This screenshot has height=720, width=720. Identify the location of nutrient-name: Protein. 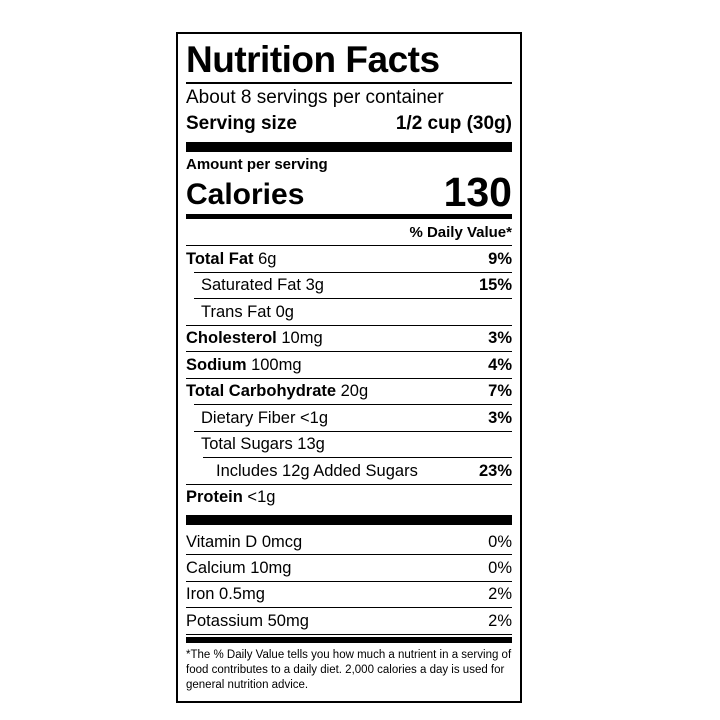
(214, 497).